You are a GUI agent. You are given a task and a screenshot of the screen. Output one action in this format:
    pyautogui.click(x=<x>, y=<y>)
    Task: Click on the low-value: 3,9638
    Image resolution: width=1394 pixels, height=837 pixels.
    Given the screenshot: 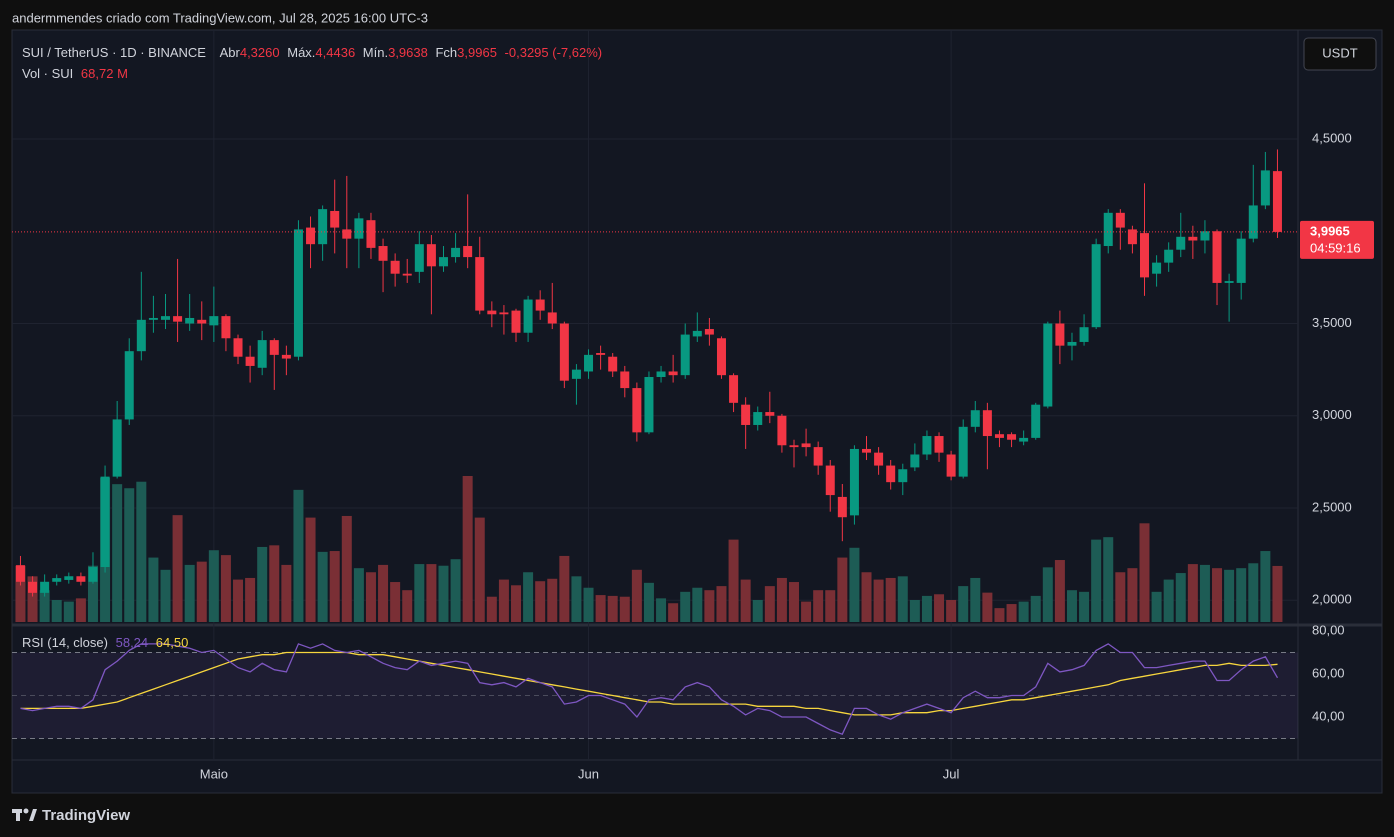 What is the action you would take?
    pyautogui.click(x=408, y=52)
    